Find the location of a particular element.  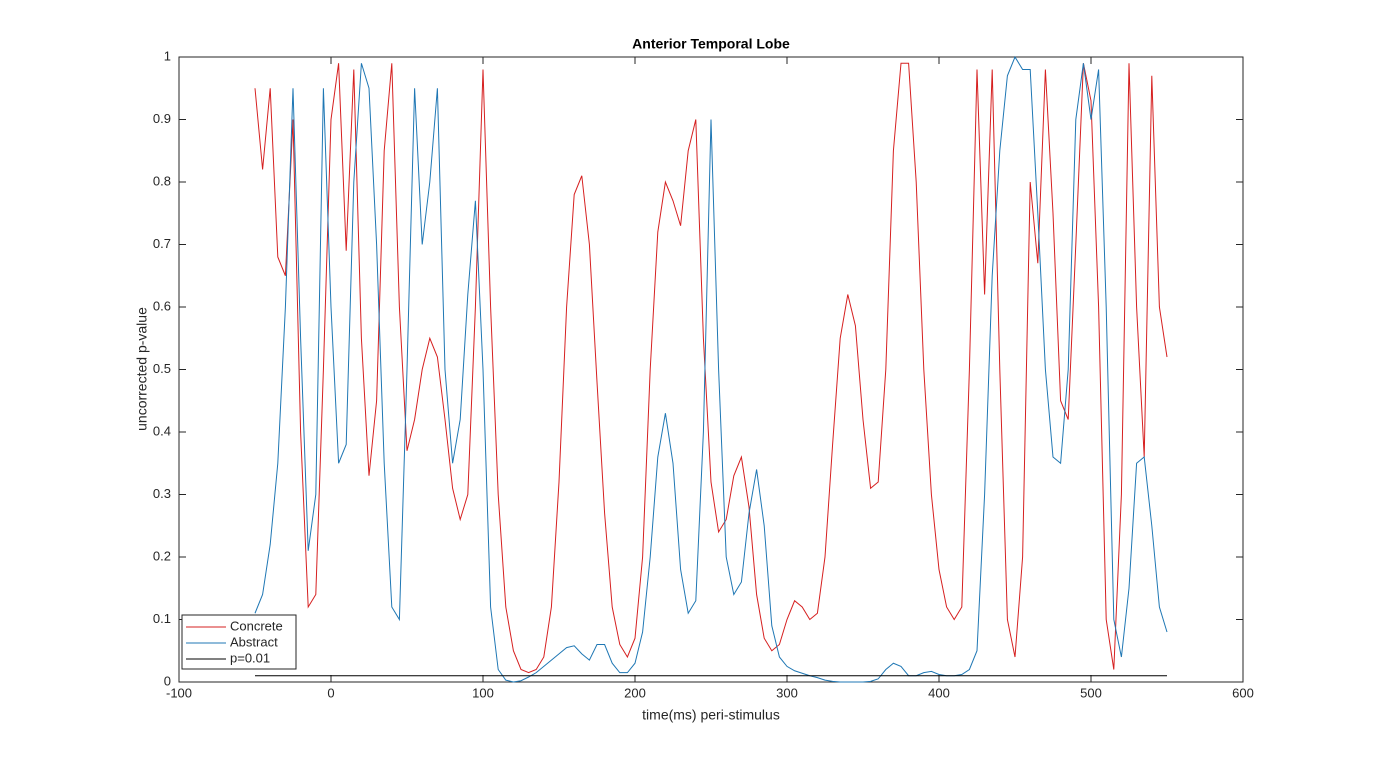

y-tick-label: 0.1 is located at coordinates (162, 618).